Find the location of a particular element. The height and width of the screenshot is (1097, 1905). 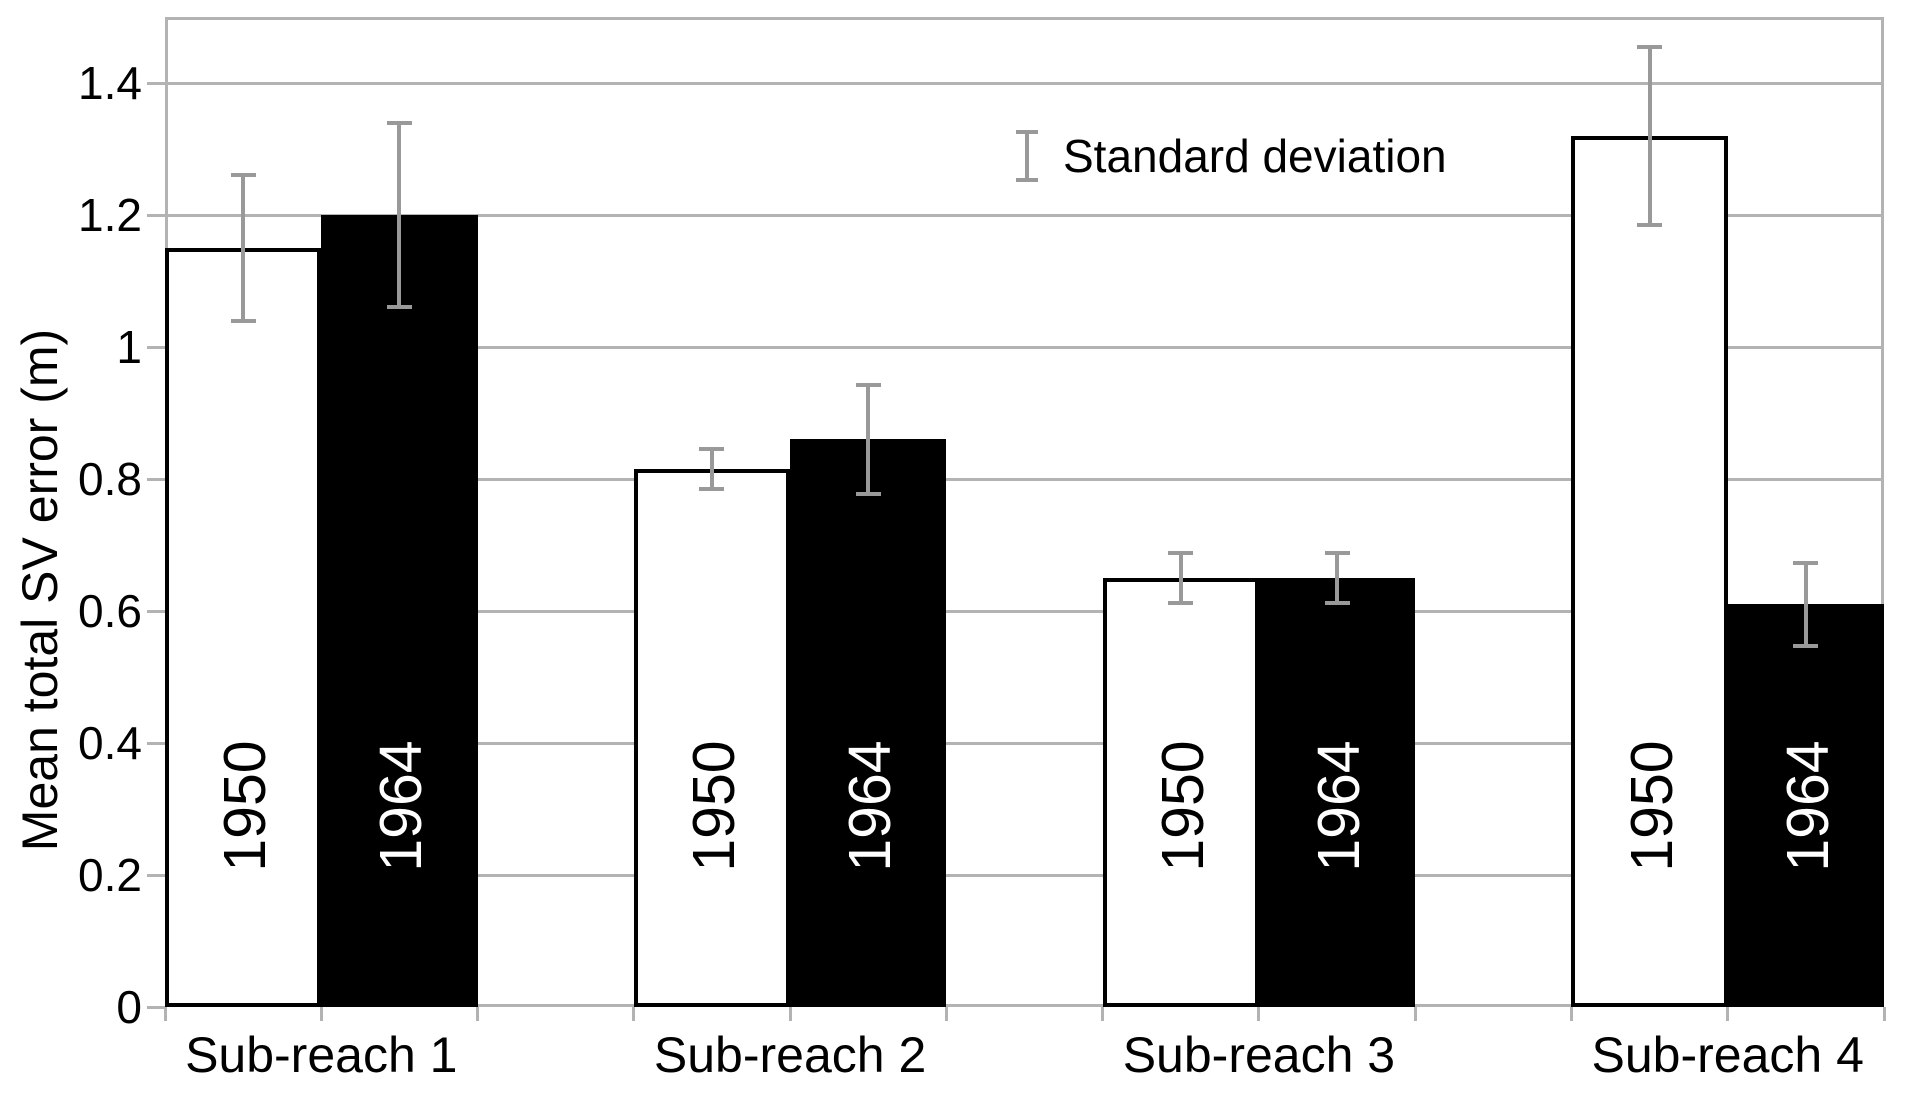

y-tick-label: 0.6 is located at coordinates (110, 611).